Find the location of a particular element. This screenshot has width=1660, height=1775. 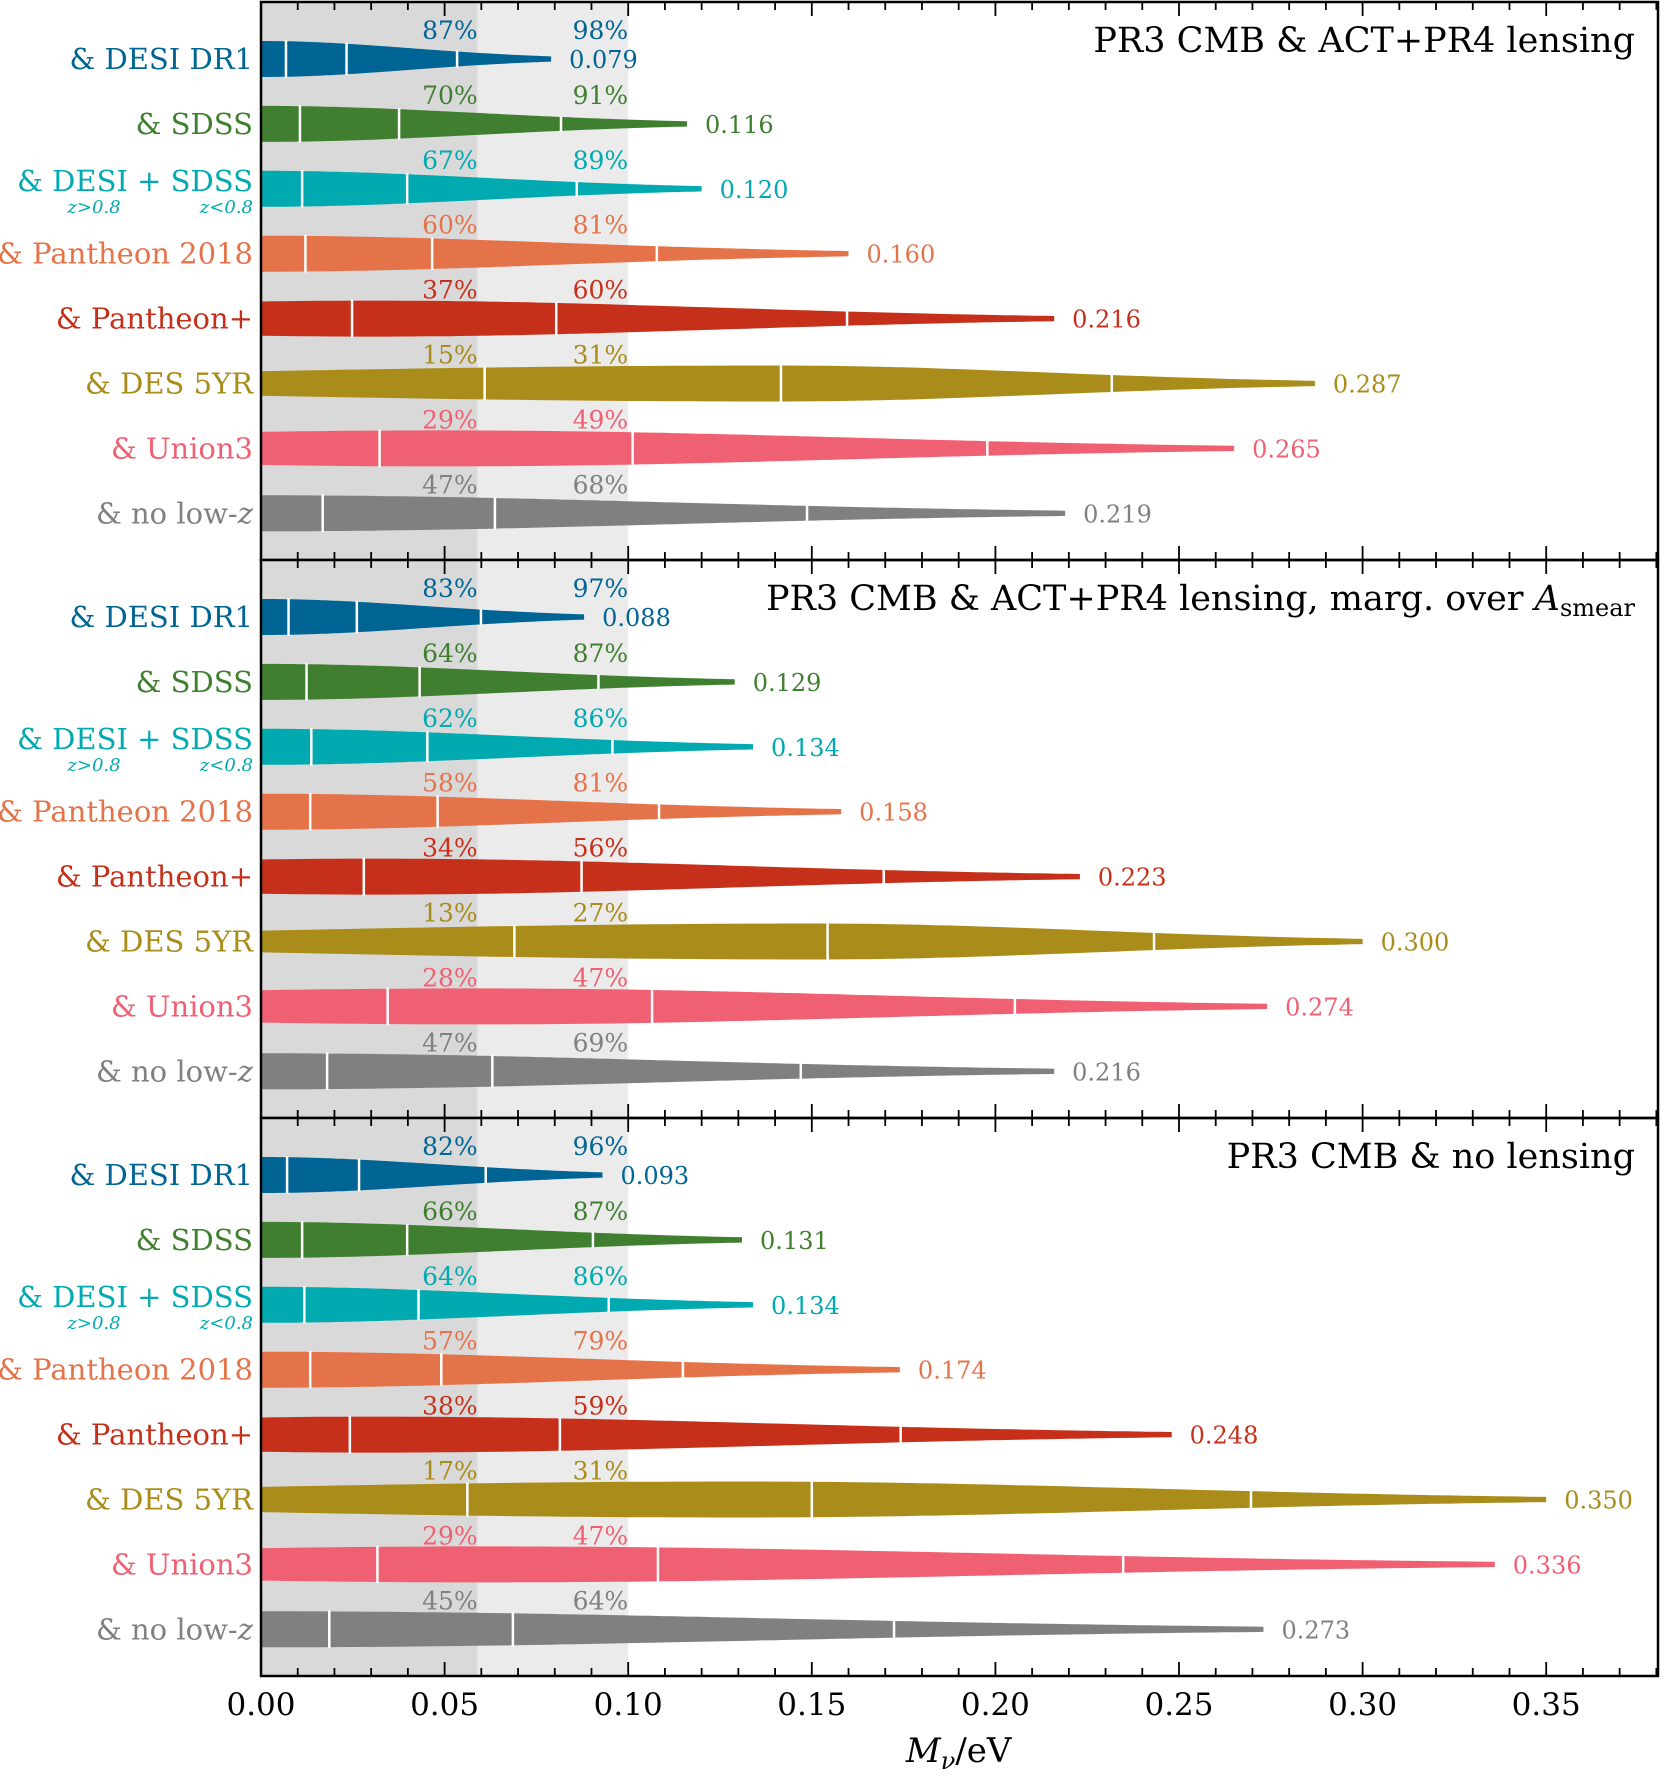

x-tick-label: 0.00 is located at coordinates (260, 1705).